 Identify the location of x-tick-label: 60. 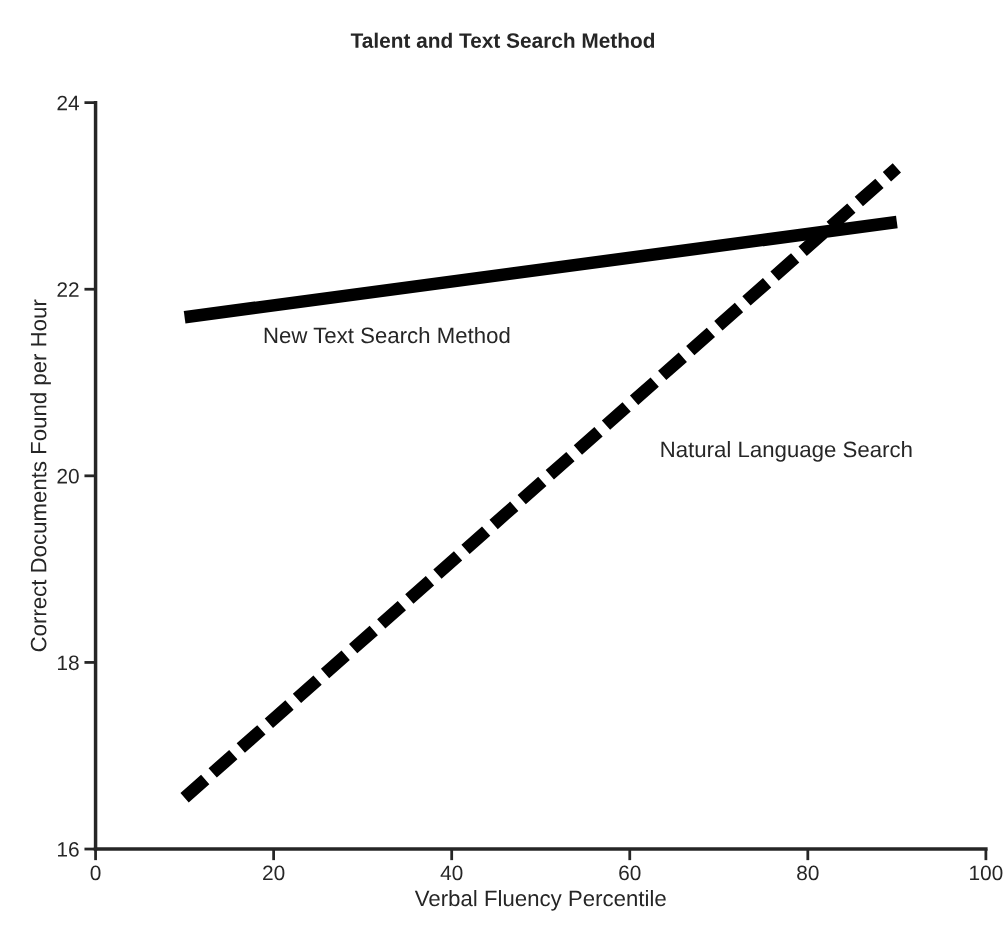
(630, 873).